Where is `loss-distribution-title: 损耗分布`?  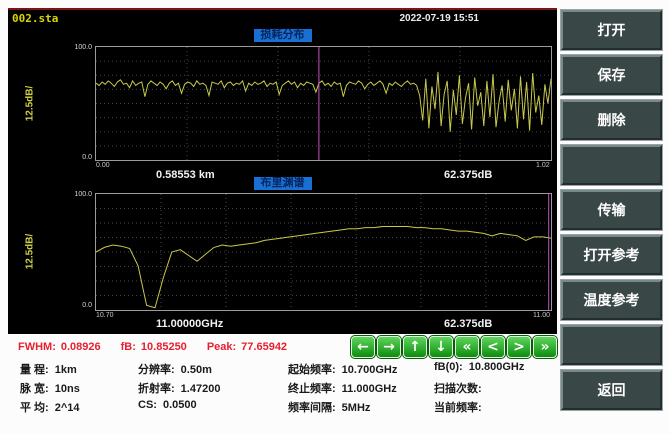 loss-distribution-title: 损耗分布 is located at coordinates (282, 35).